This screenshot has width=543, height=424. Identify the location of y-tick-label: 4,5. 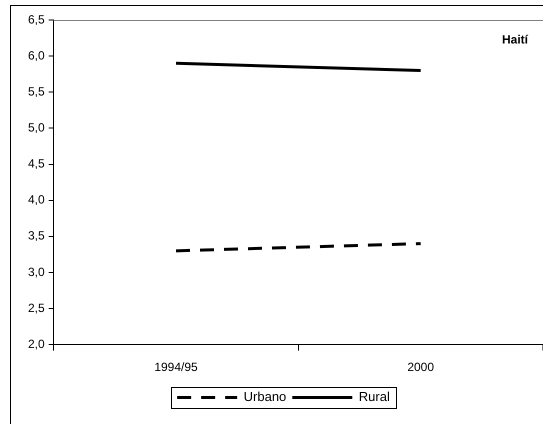
(36, 163).